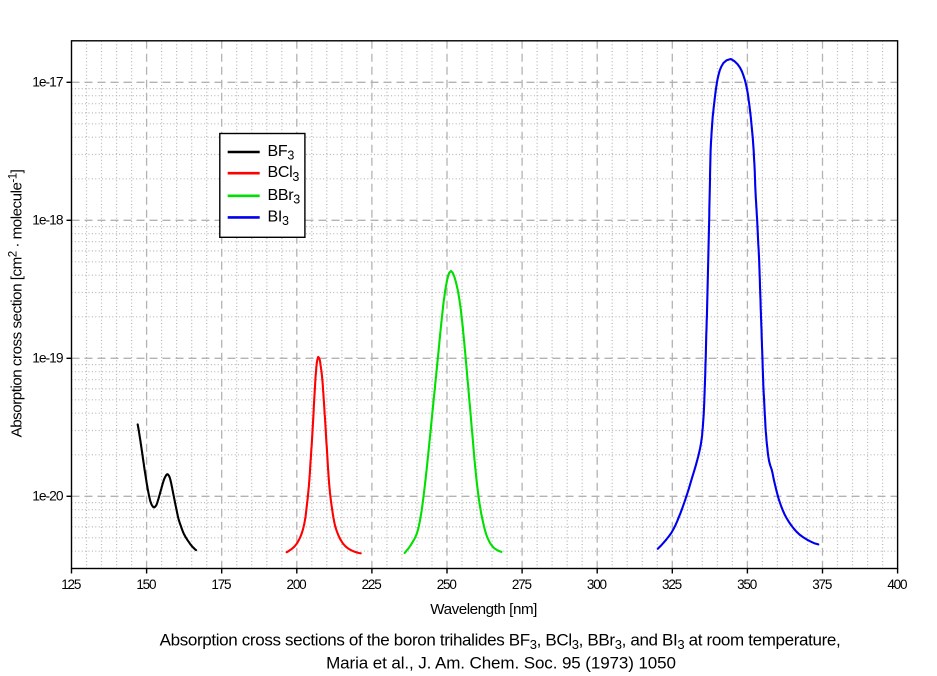  What do you see at coordinates (297, 584) in the screenshot?
I see `svg-text: 200` at bounding box center [297, 584].